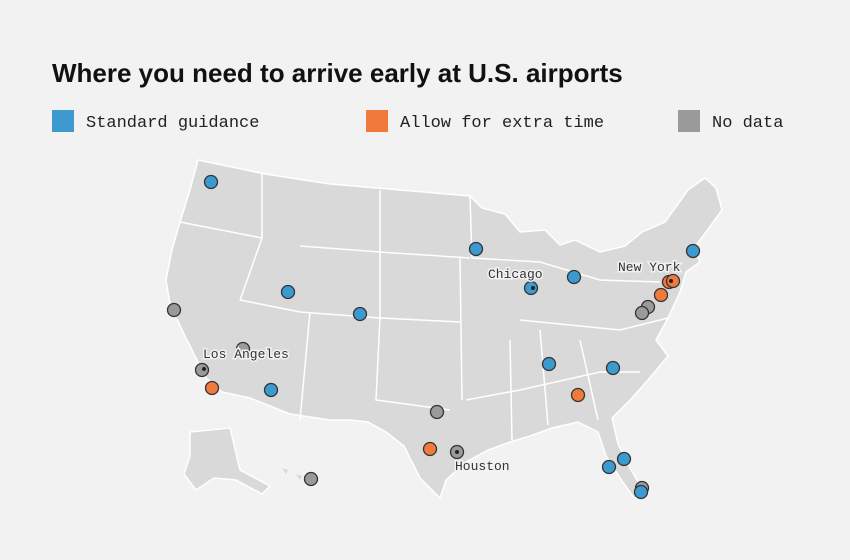  What do you see at coordinates (649, 267) in the screenshot?
I see `city-label: New York` at bounding box center [649, 267].